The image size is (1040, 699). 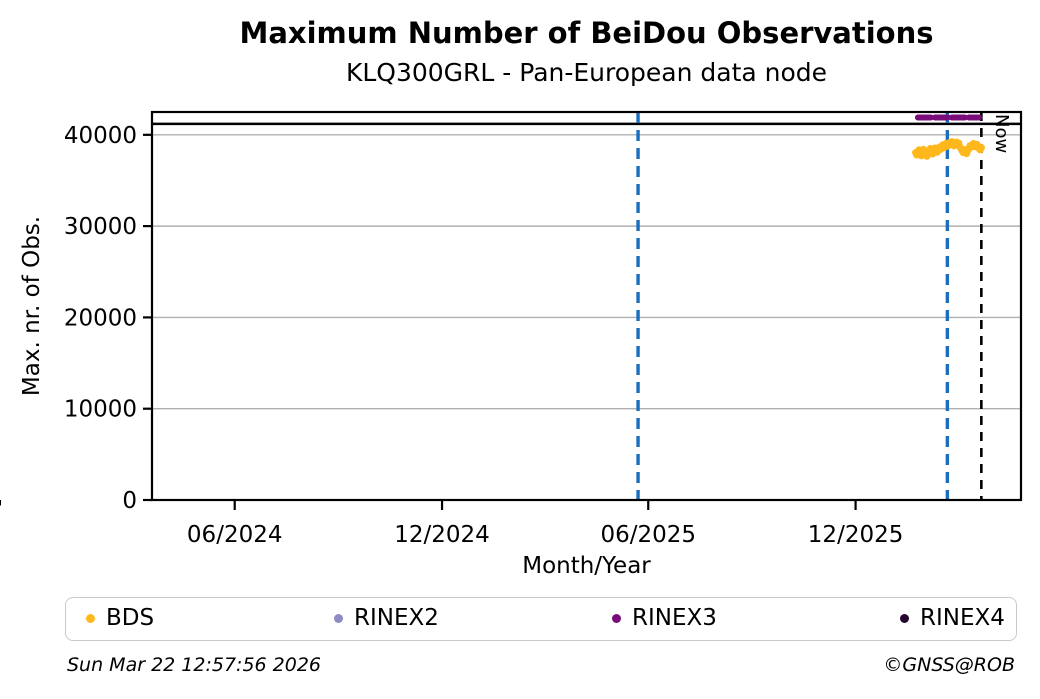 What do you see at coordinates (90, 618) in the screenshot?
I see `legend-marker-bds` at bounding box center [90, 618].